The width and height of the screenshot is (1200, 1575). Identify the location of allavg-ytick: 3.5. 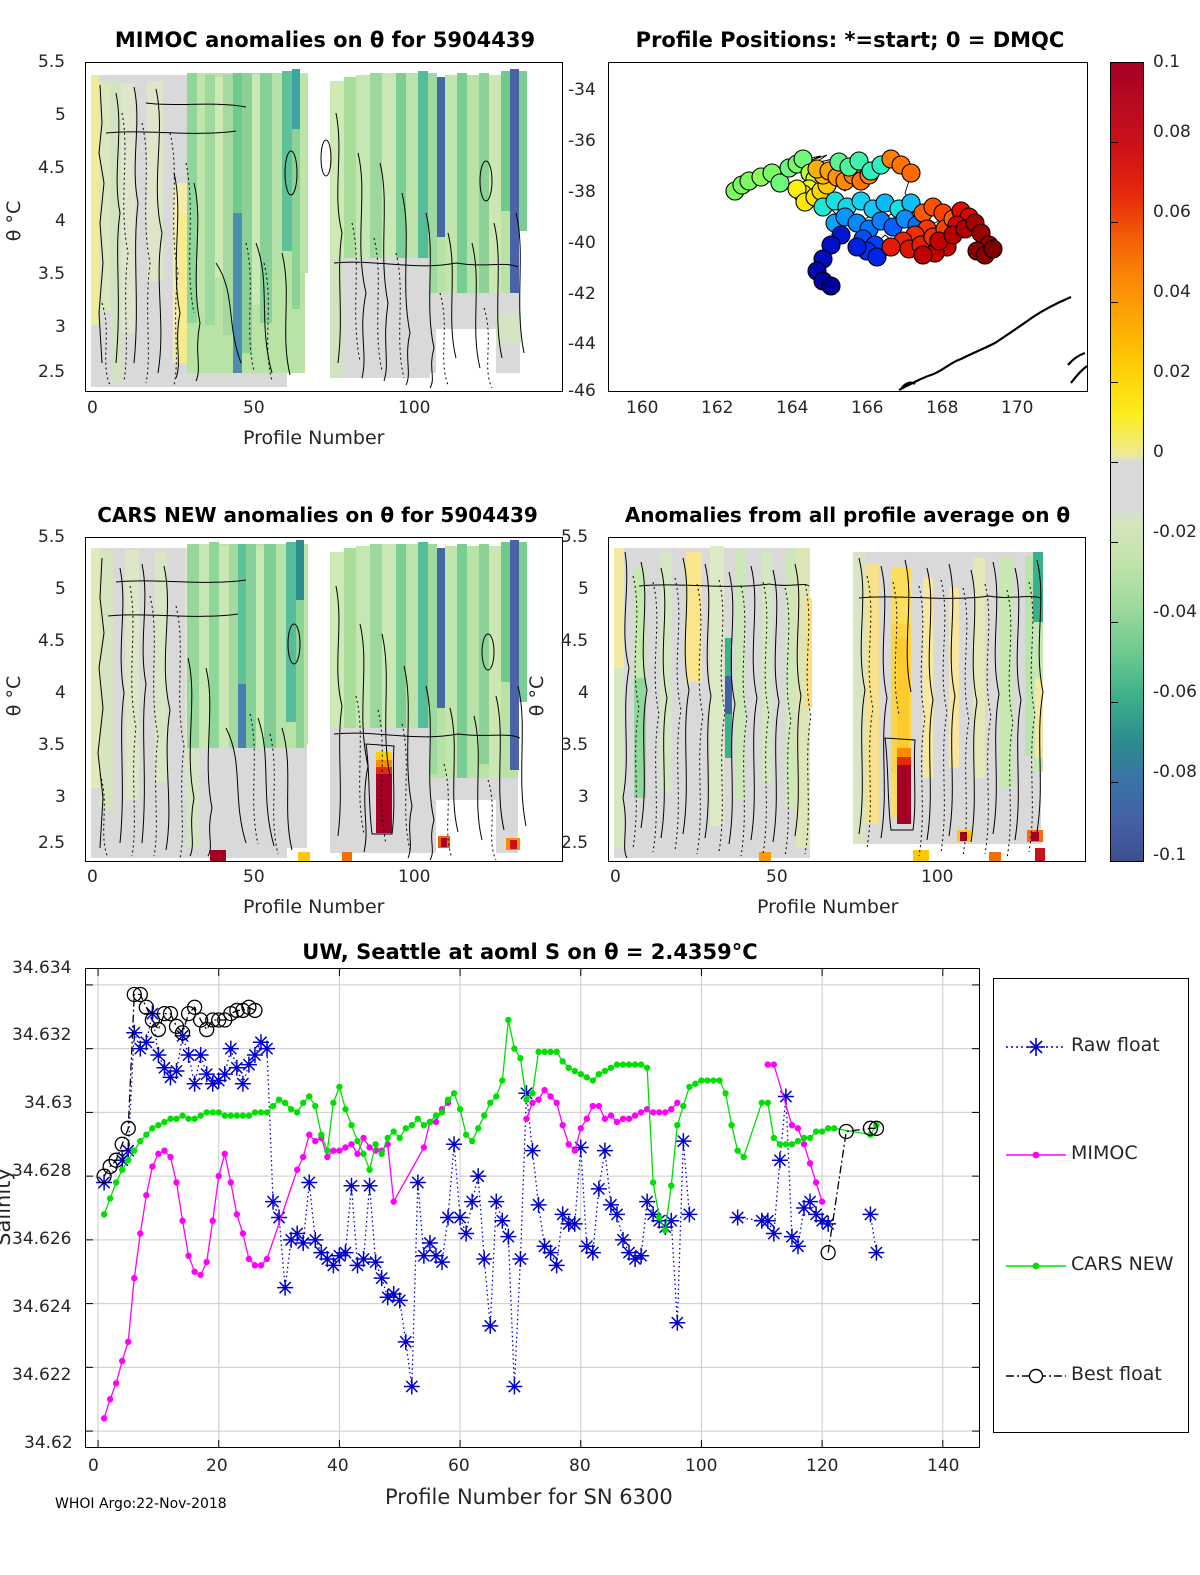
(575, 745).